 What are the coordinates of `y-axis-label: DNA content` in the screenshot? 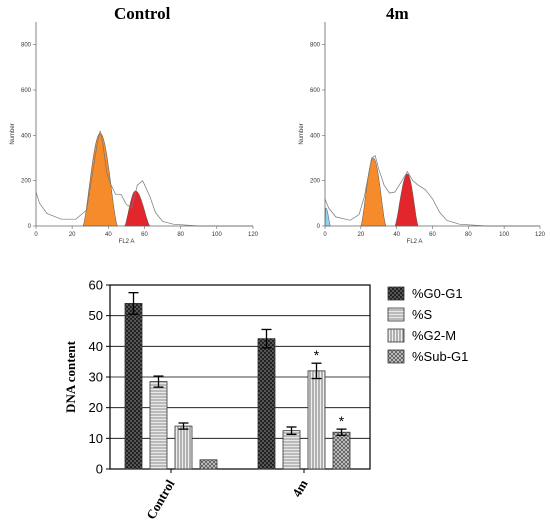 It's located at (70, 376).